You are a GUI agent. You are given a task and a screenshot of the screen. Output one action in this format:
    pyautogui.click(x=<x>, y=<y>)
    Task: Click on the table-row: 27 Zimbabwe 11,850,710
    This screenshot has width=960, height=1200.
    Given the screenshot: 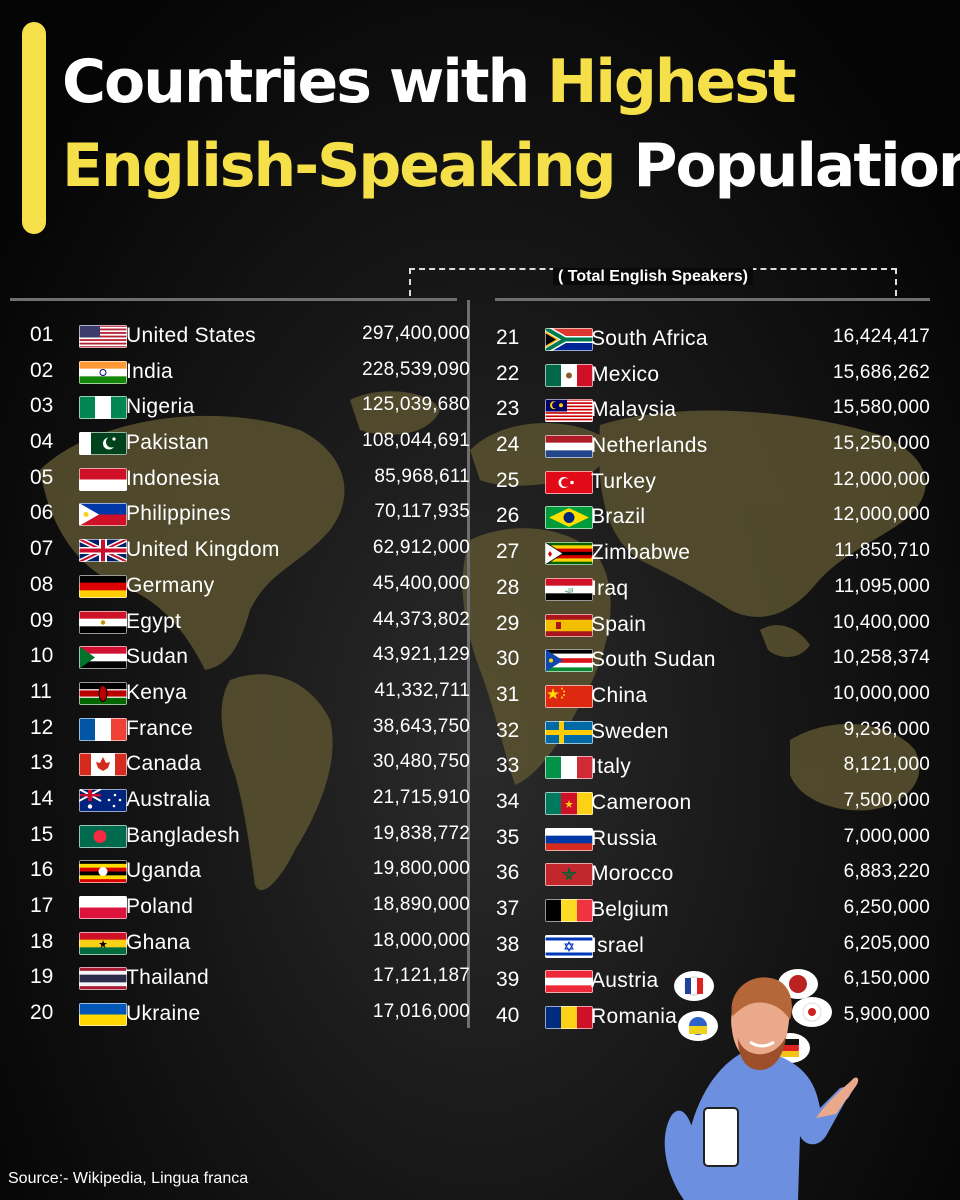 What is the action you would take?
    pyautogui.click(x=721, y=553)
    